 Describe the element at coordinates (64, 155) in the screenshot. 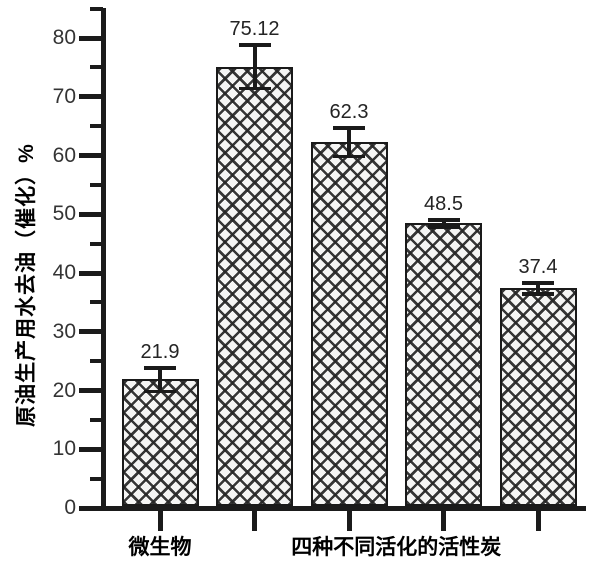

I see `y-tick-label: 60` at that location.